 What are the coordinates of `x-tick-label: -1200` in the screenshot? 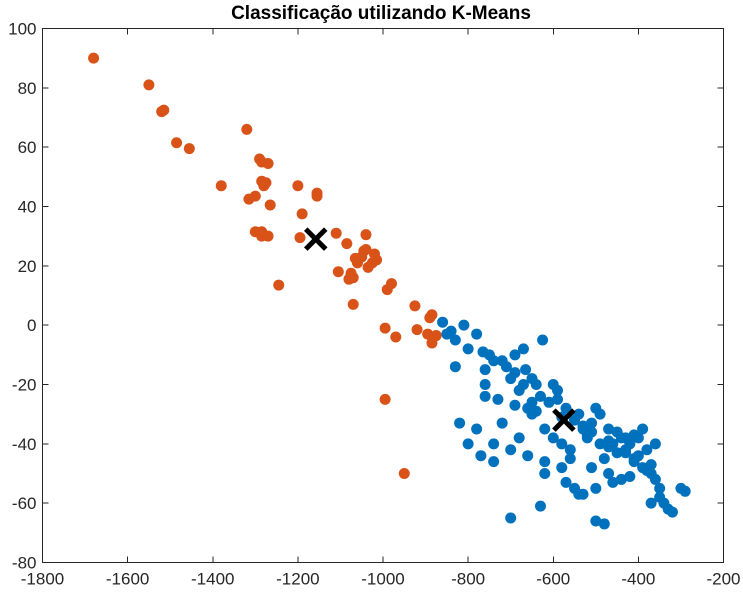 It's located at (297, 579).